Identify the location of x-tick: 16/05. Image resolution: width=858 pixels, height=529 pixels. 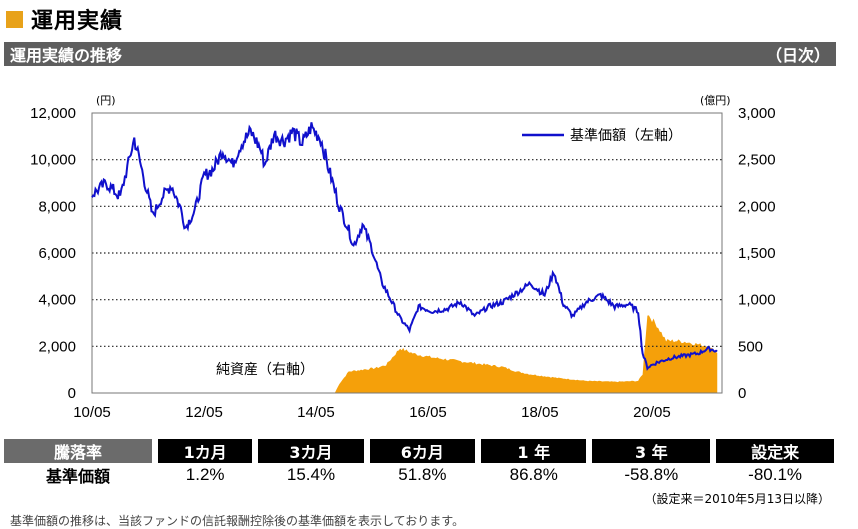
(428, 412).